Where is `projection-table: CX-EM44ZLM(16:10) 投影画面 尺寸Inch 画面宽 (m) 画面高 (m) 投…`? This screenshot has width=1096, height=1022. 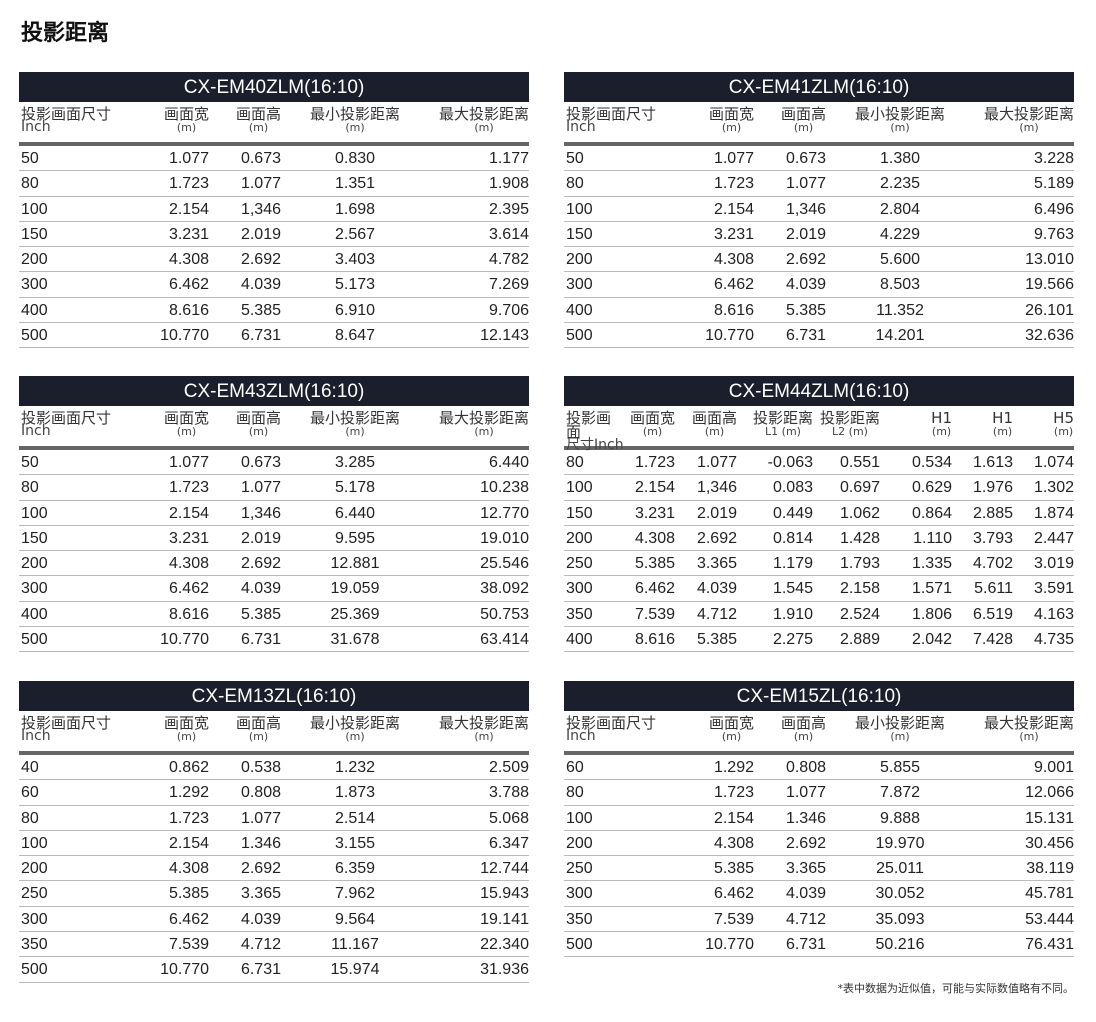 projection-table: CX-EM44ZLM(16:10) 投影画面 尺寸Inch 画面宽 (m) 画面高 (m) 投… is located at coordinates (819, 514).